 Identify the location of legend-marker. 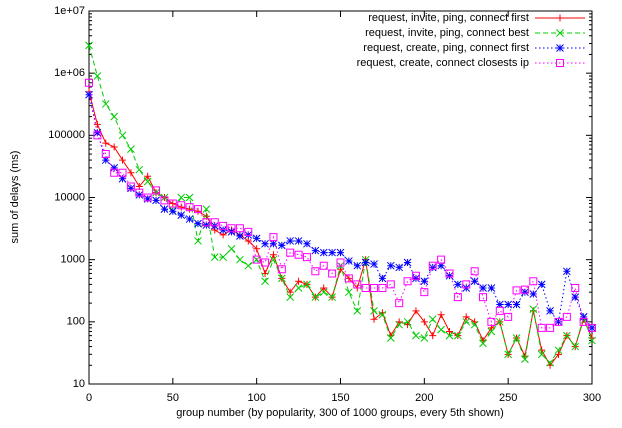
(560, 18).